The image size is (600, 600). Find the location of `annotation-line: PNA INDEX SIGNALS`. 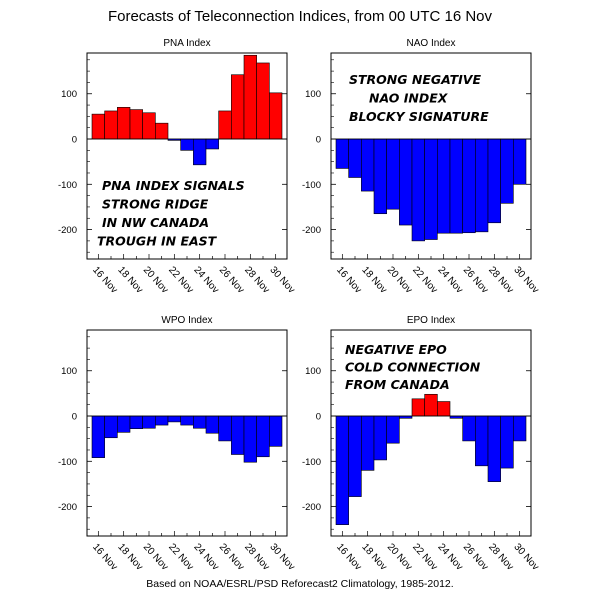

annotation-line: PNA INDEX SIGNALS is located at coordinates (173, 185).